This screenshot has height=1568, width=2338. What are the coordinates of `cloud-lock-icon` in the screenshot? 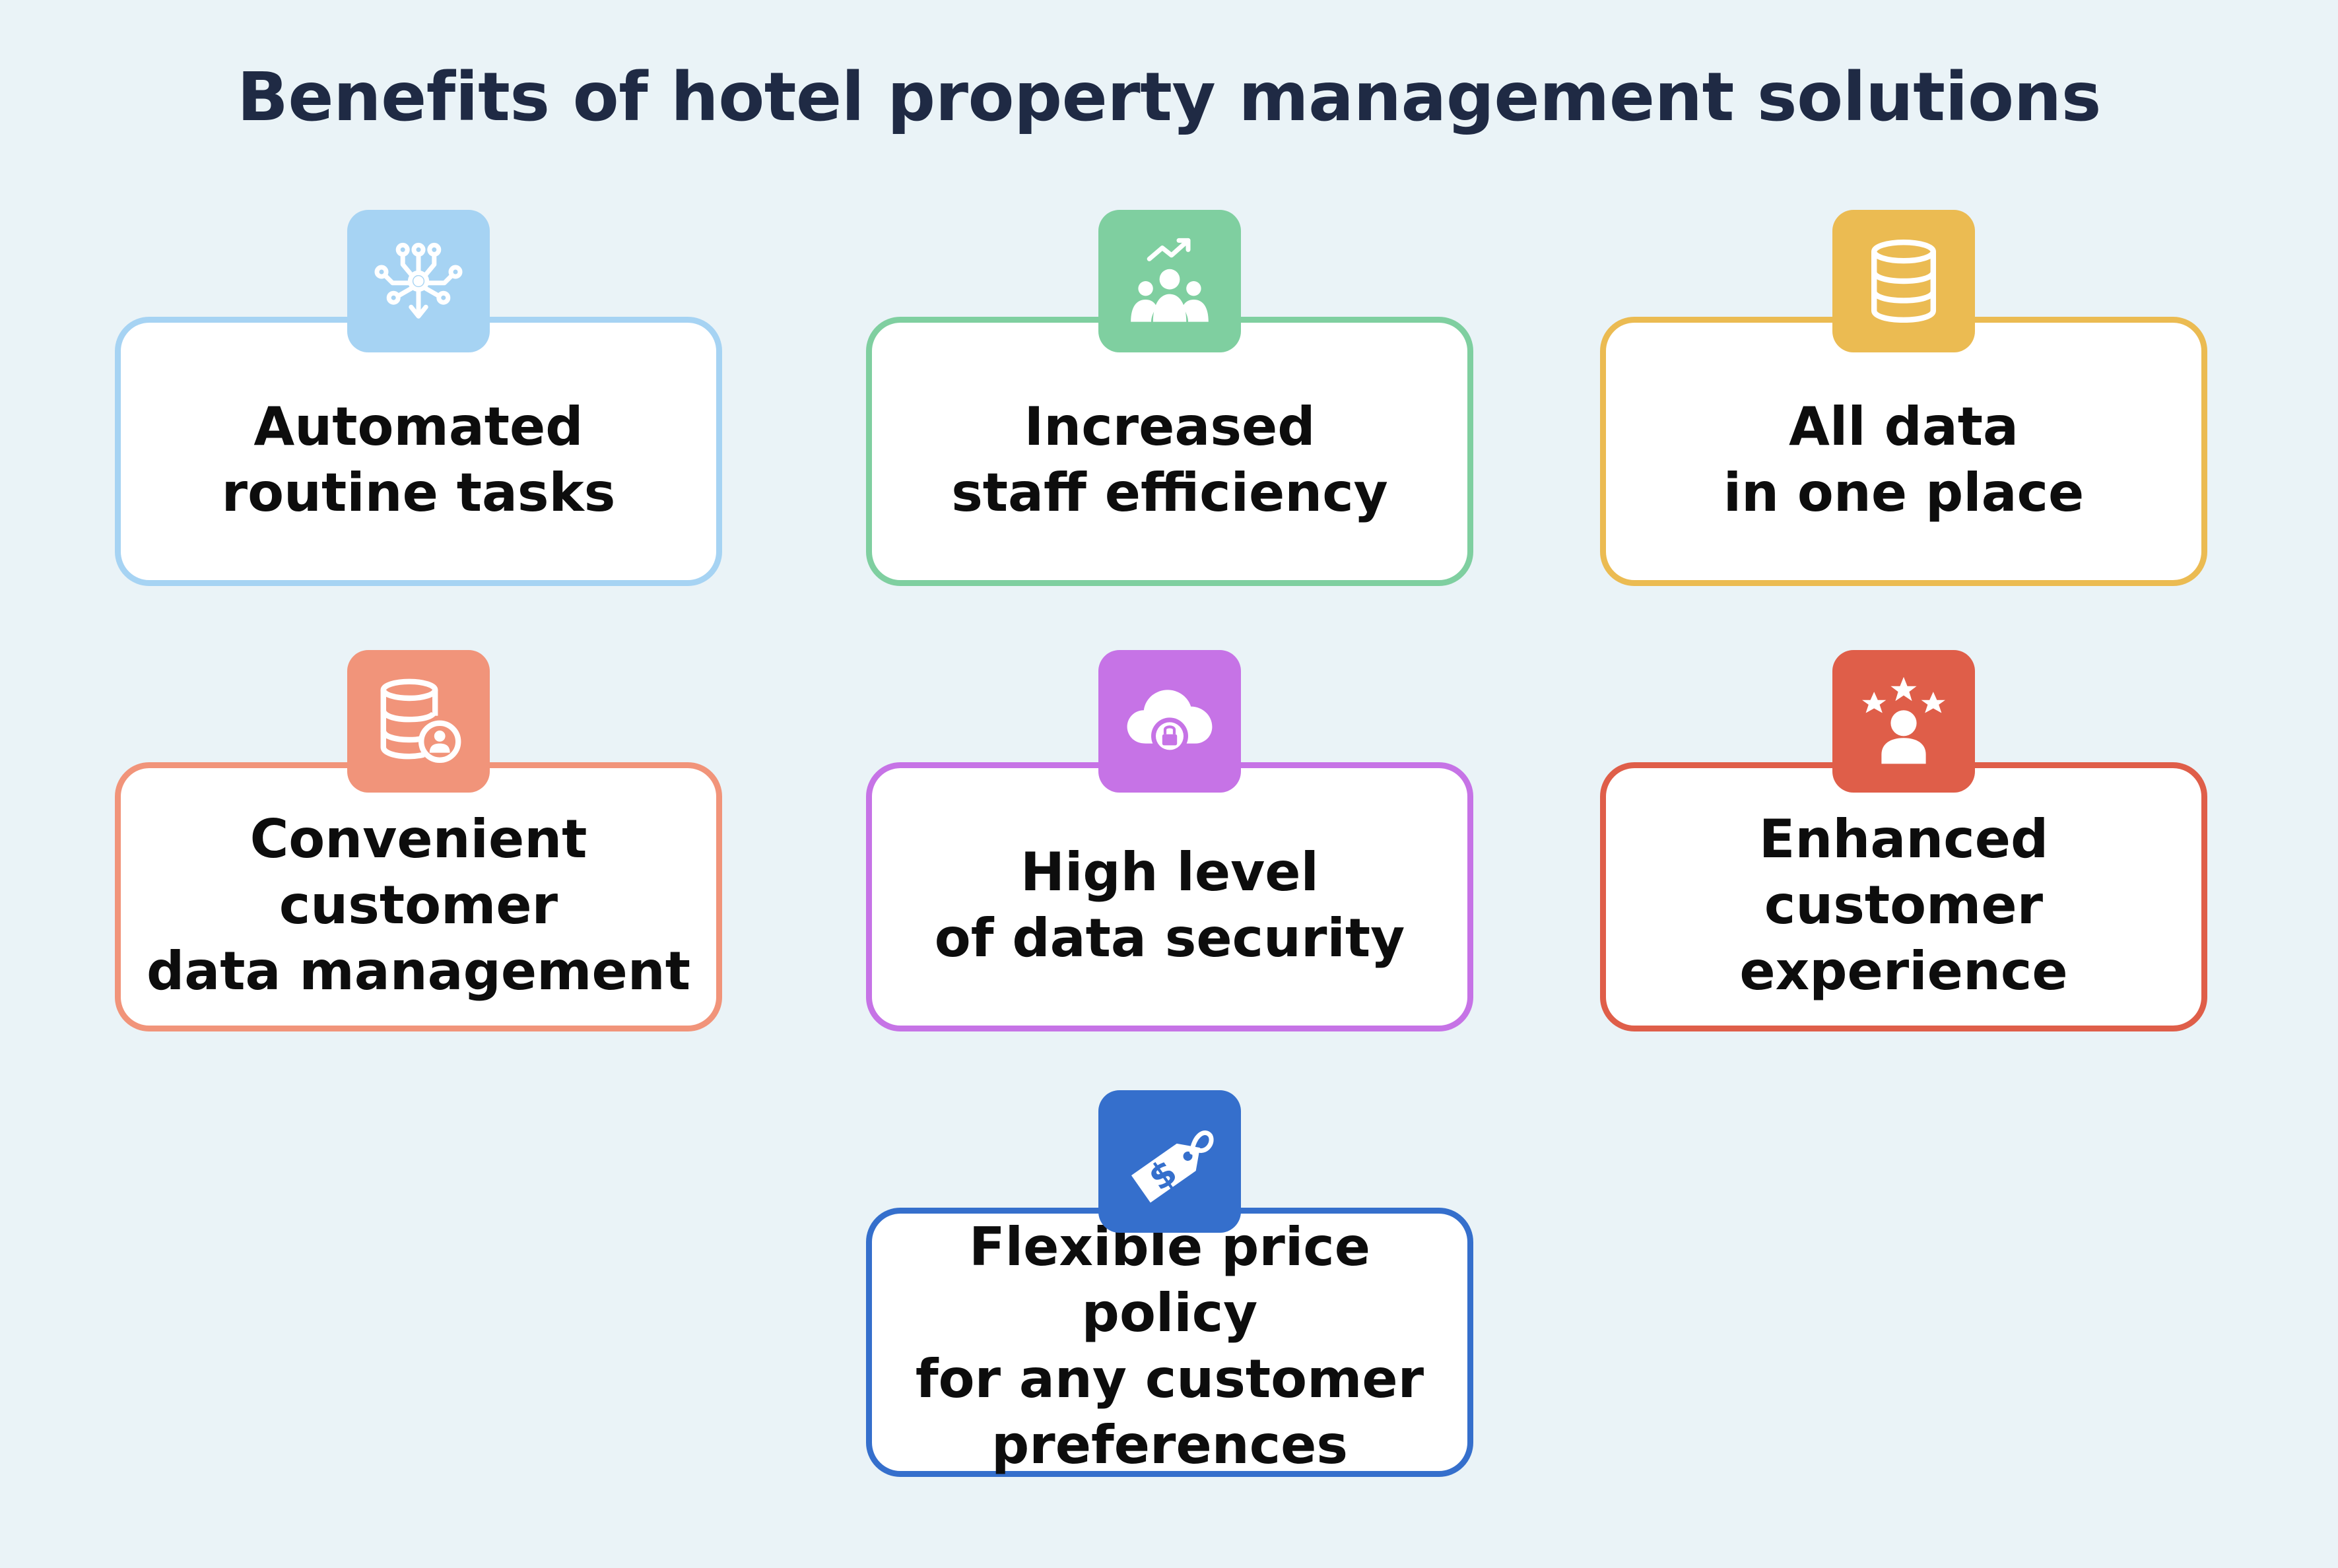 It's located at (1170, 722).